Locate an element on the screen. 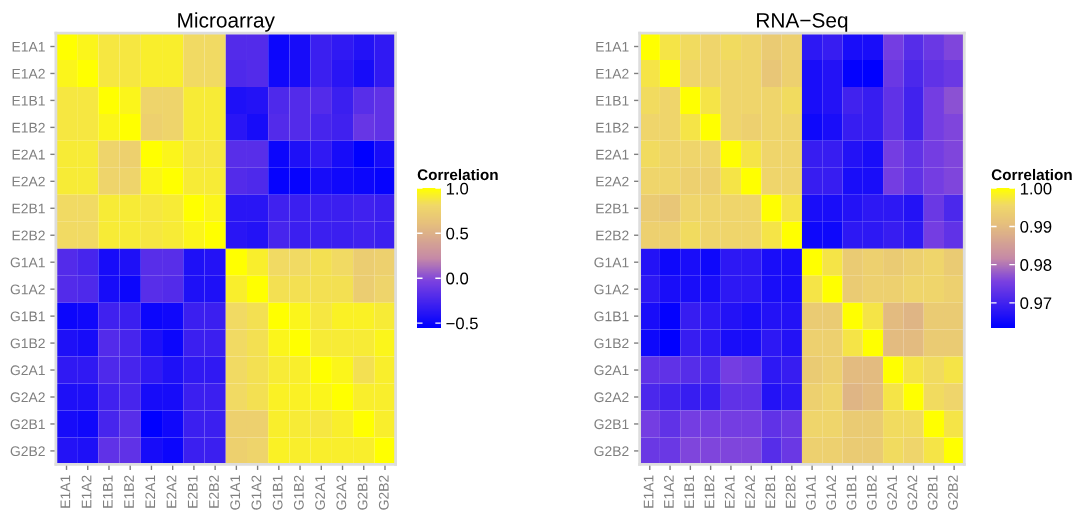  color-bar-label: −0.5 is located at coordinates (462, 323).